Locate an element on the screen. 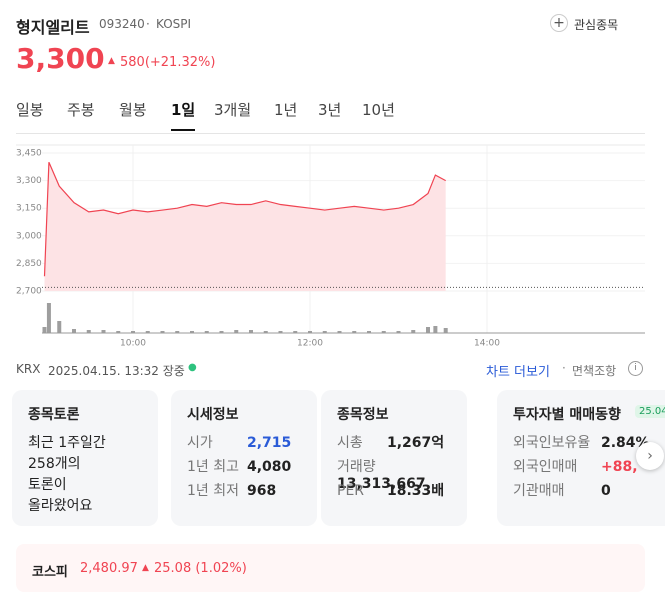  watch-icon: + is located at coordinates (559, 23).